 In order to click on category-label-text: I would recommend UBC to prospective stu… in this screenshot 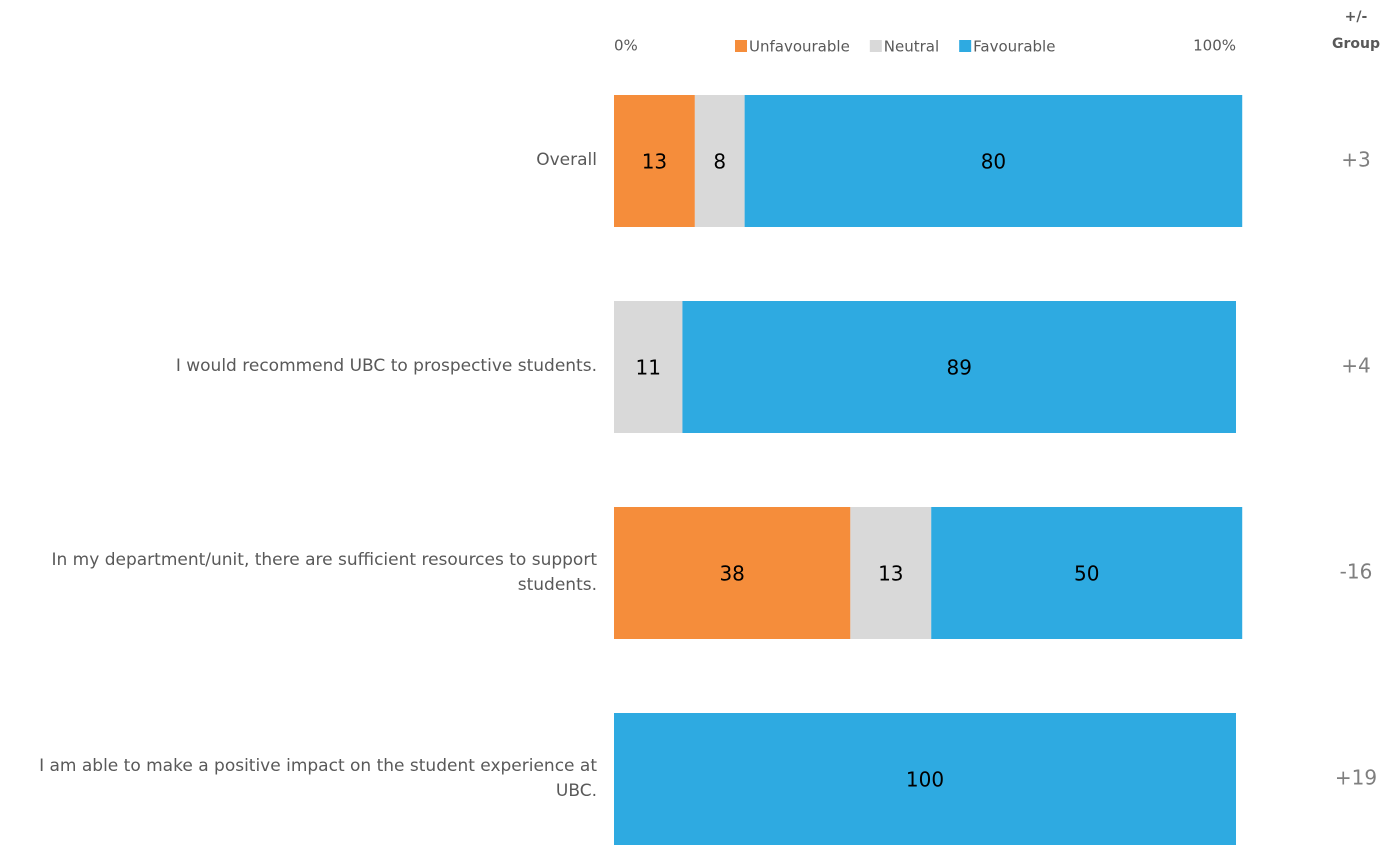, I will do `click(386, 366)`.